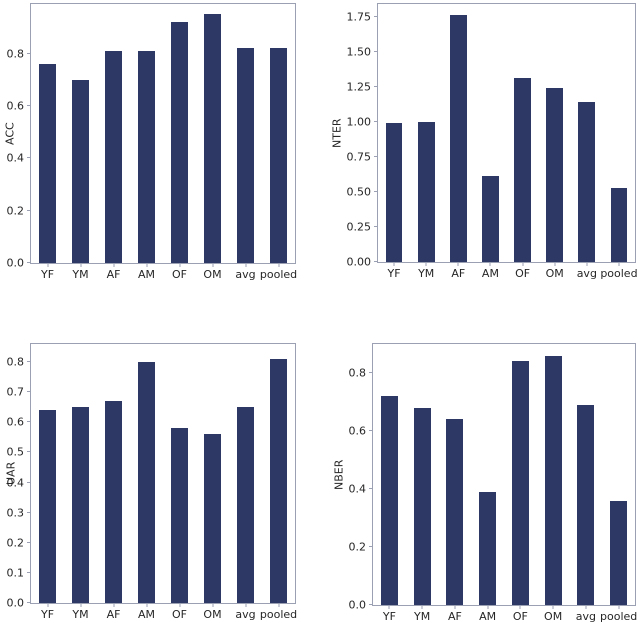 This screenshot has height=623, width=640. I want to click on y-tick-label: 0.5, so click(15, 452).